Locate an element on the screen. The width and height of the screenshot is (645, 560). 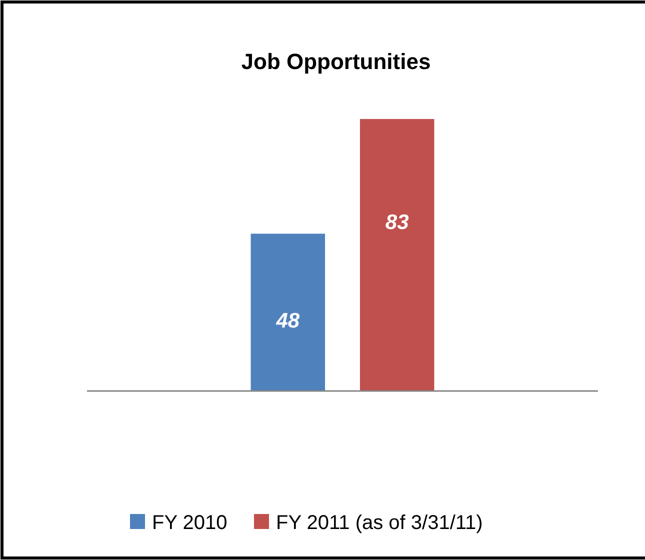
chart-title: Job Opportunities is located at coordinates (336, 61).